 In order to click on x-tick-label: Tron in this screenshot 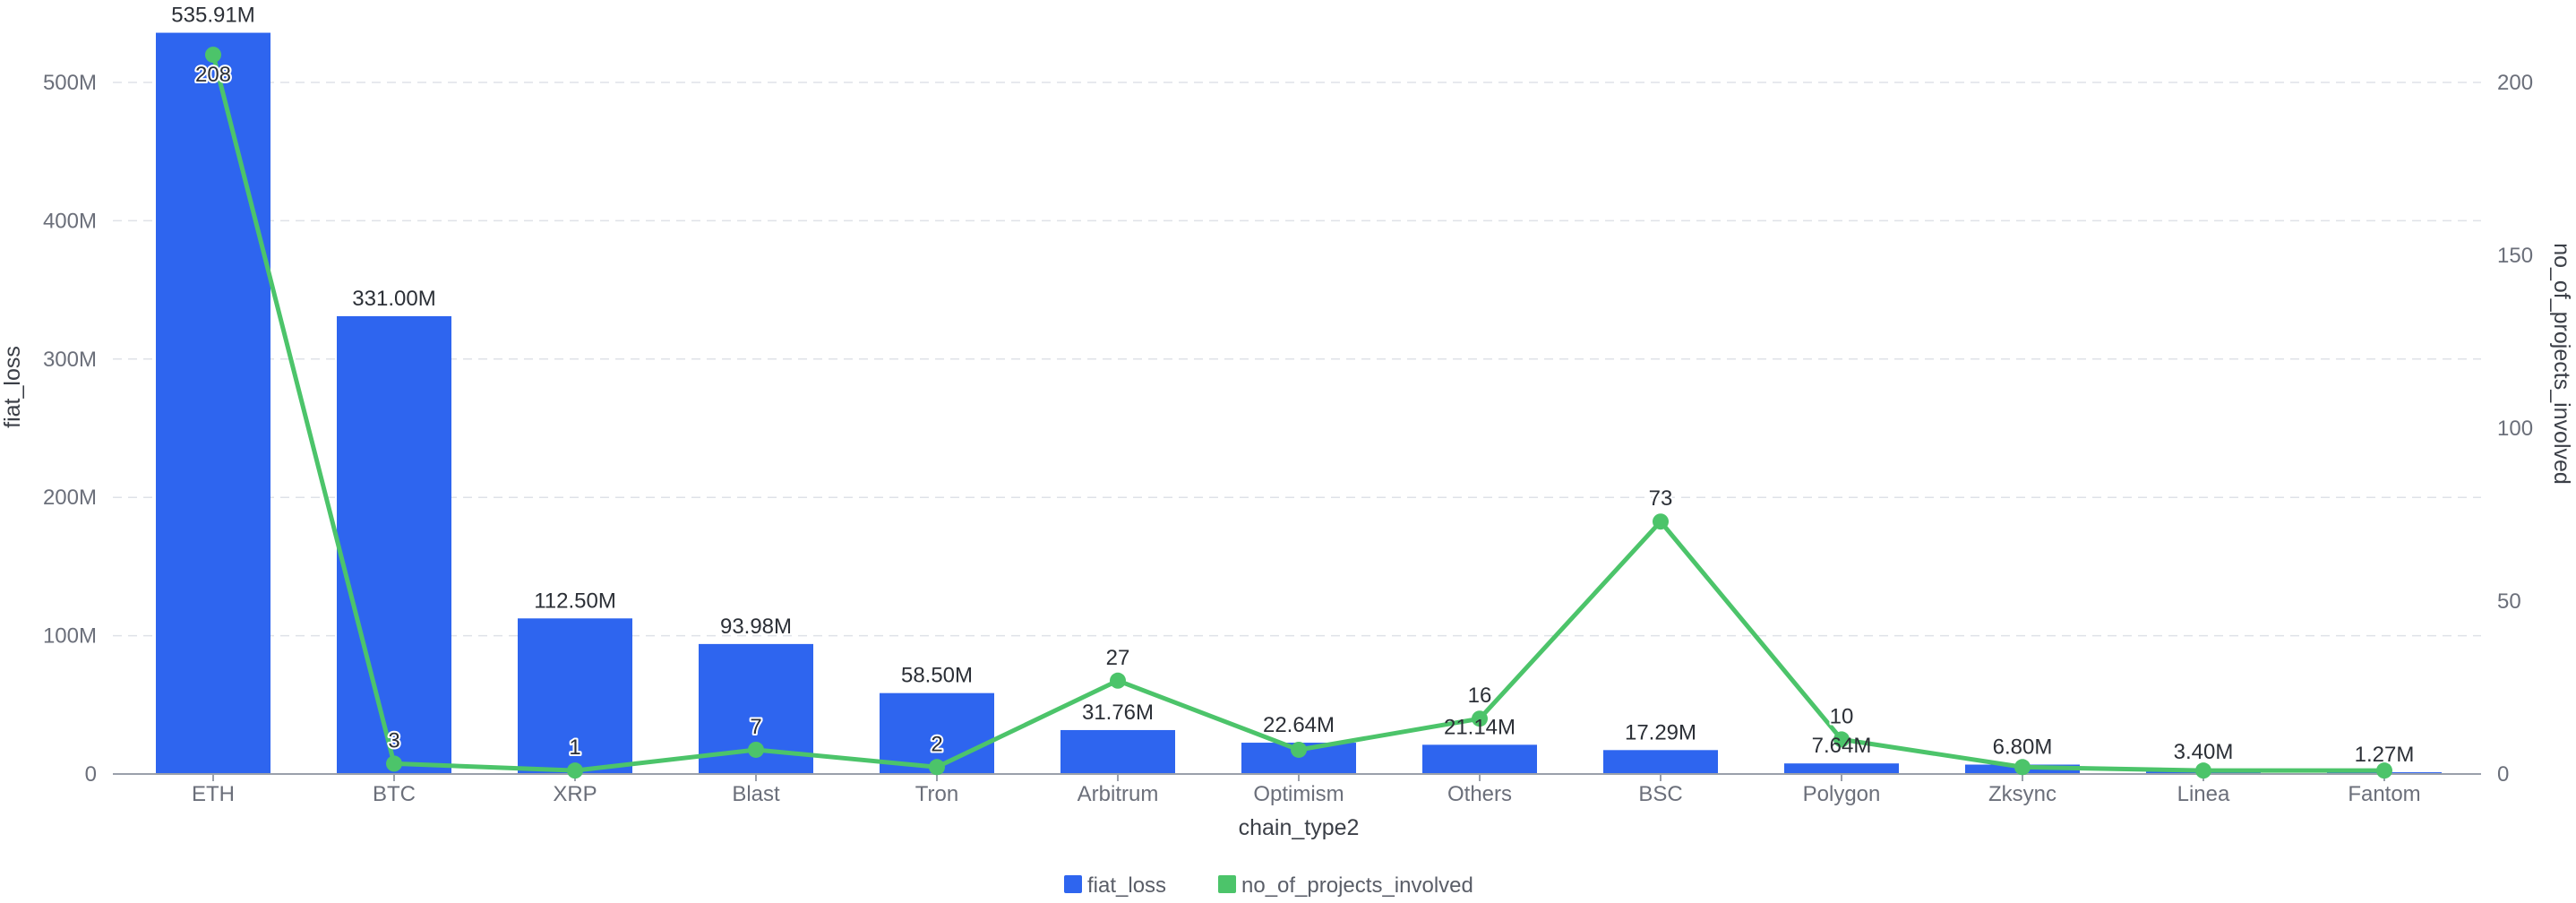, I will do `click(936, 794)`.